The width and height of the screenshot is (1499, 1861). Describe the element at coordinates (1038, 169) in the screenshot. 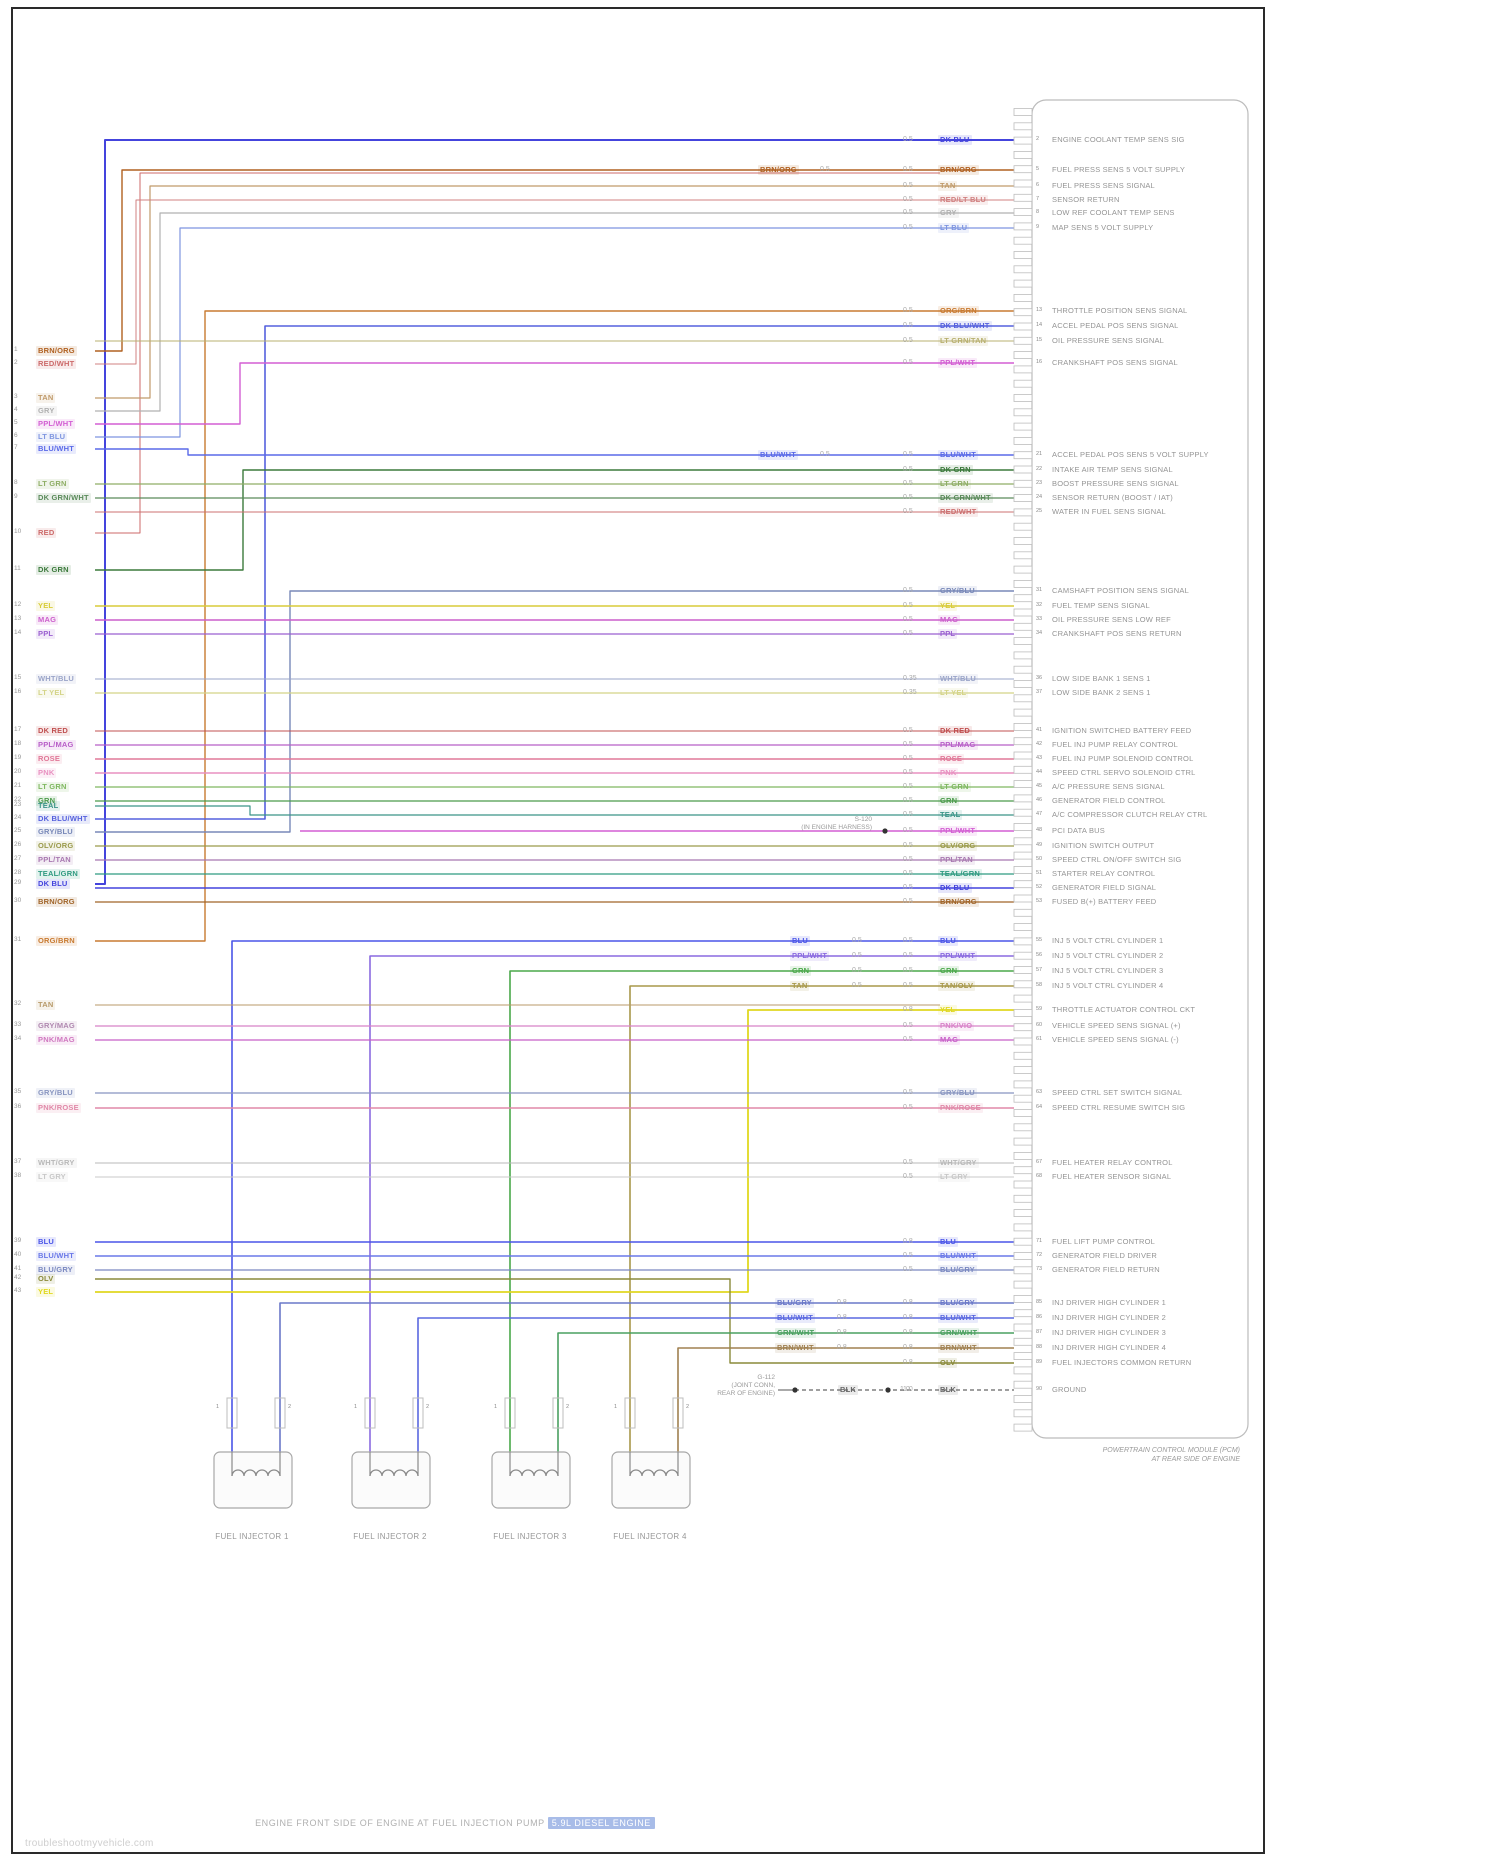

I see `right-row-pin: 5` at that location.